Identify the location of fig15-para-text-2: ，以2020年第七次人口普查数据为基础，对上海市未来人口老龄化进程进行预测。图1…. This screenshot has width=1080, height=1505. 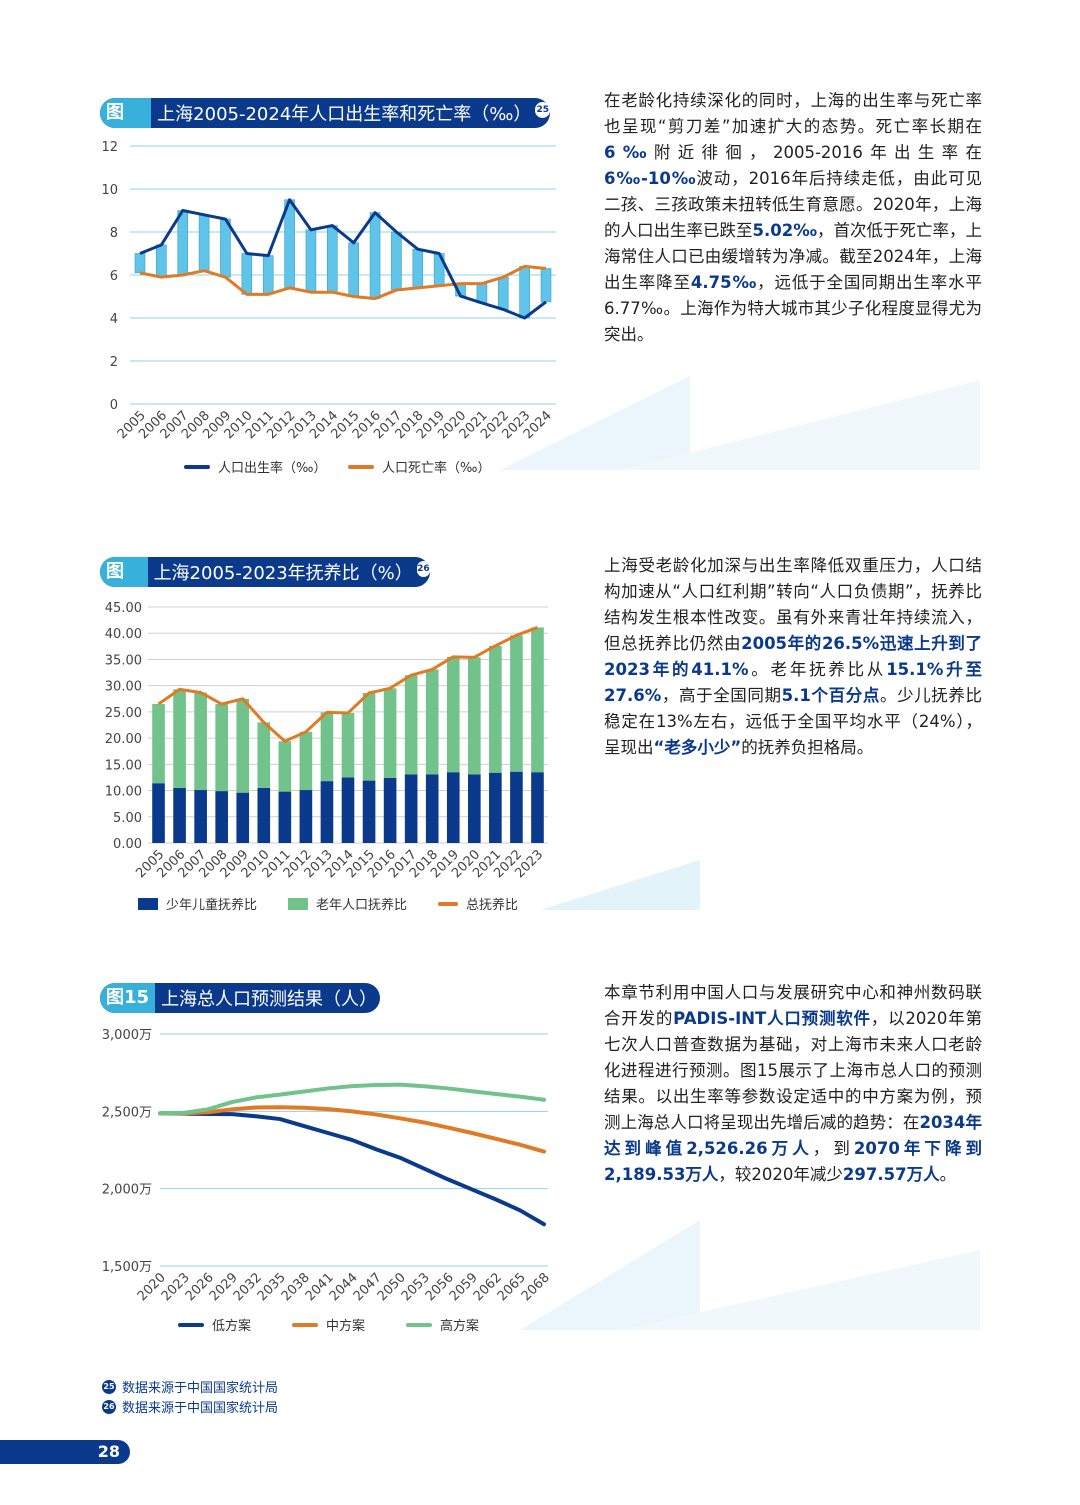
(793, 1070).